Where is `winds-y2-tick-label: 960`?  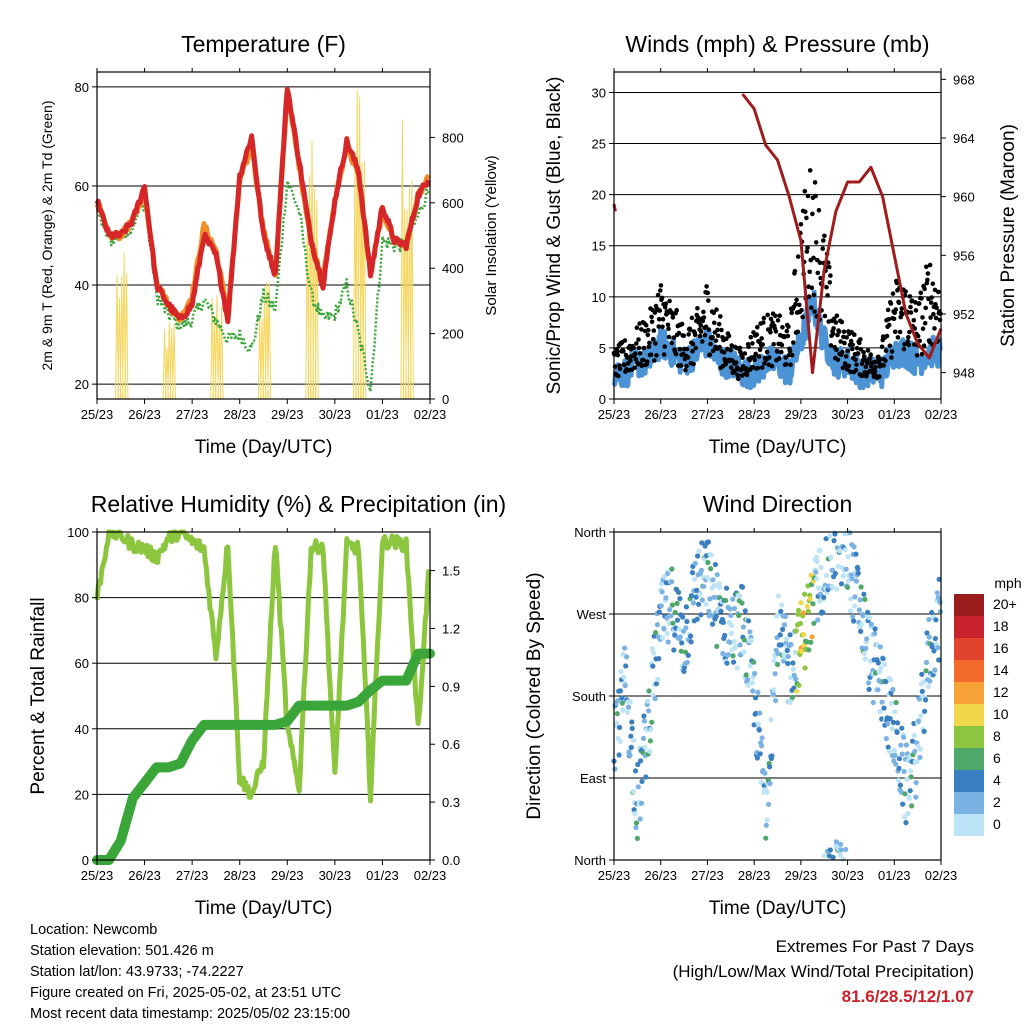
winds-y2-tick-label: 960 is located at coordinates (964, 197).